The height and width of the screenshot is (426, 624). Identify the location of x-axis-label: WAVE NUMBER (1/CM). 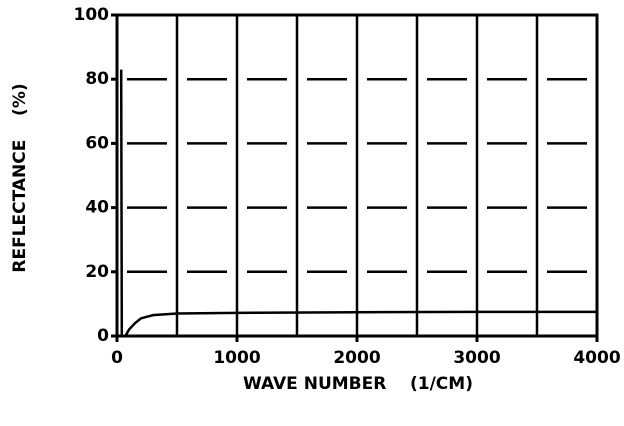
(358, 384).